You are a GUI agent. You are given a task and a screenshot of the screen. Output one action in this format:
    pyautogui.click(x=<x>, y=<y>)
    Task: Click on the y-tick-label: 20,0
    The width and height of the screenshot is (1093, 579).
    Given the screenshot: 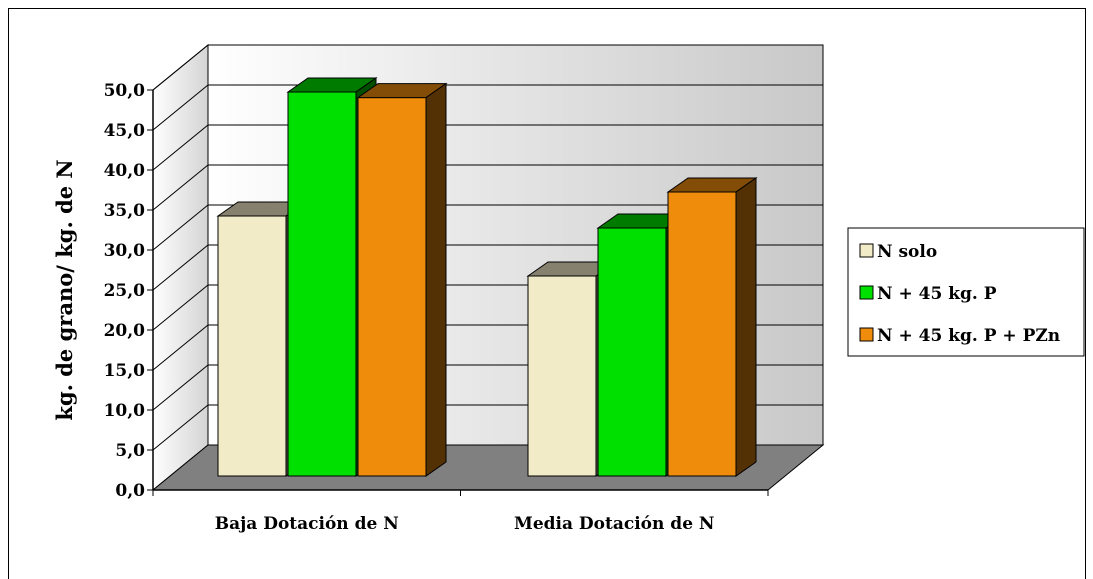 What is the action you would take?
    pyautogui.click(x=125, y=331)
    